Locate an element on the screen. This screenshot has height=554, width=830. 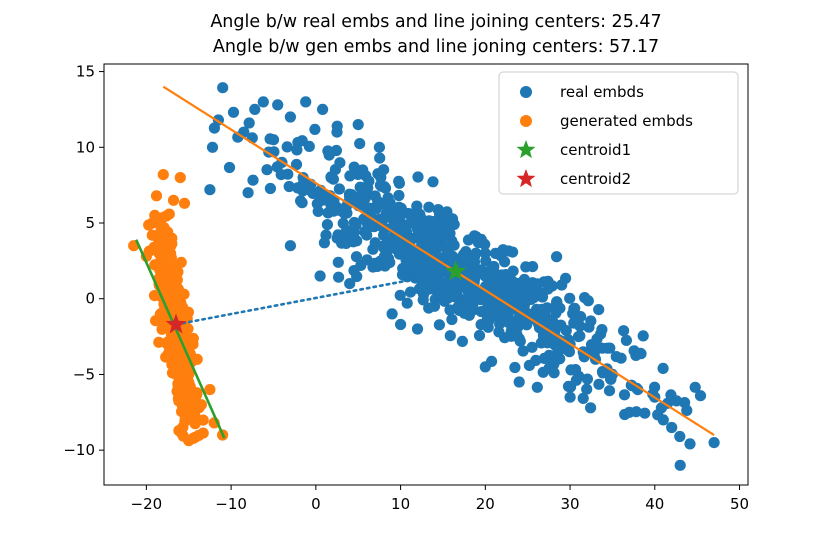
x-tick-label: 50 is located at coordinates (739, 504).